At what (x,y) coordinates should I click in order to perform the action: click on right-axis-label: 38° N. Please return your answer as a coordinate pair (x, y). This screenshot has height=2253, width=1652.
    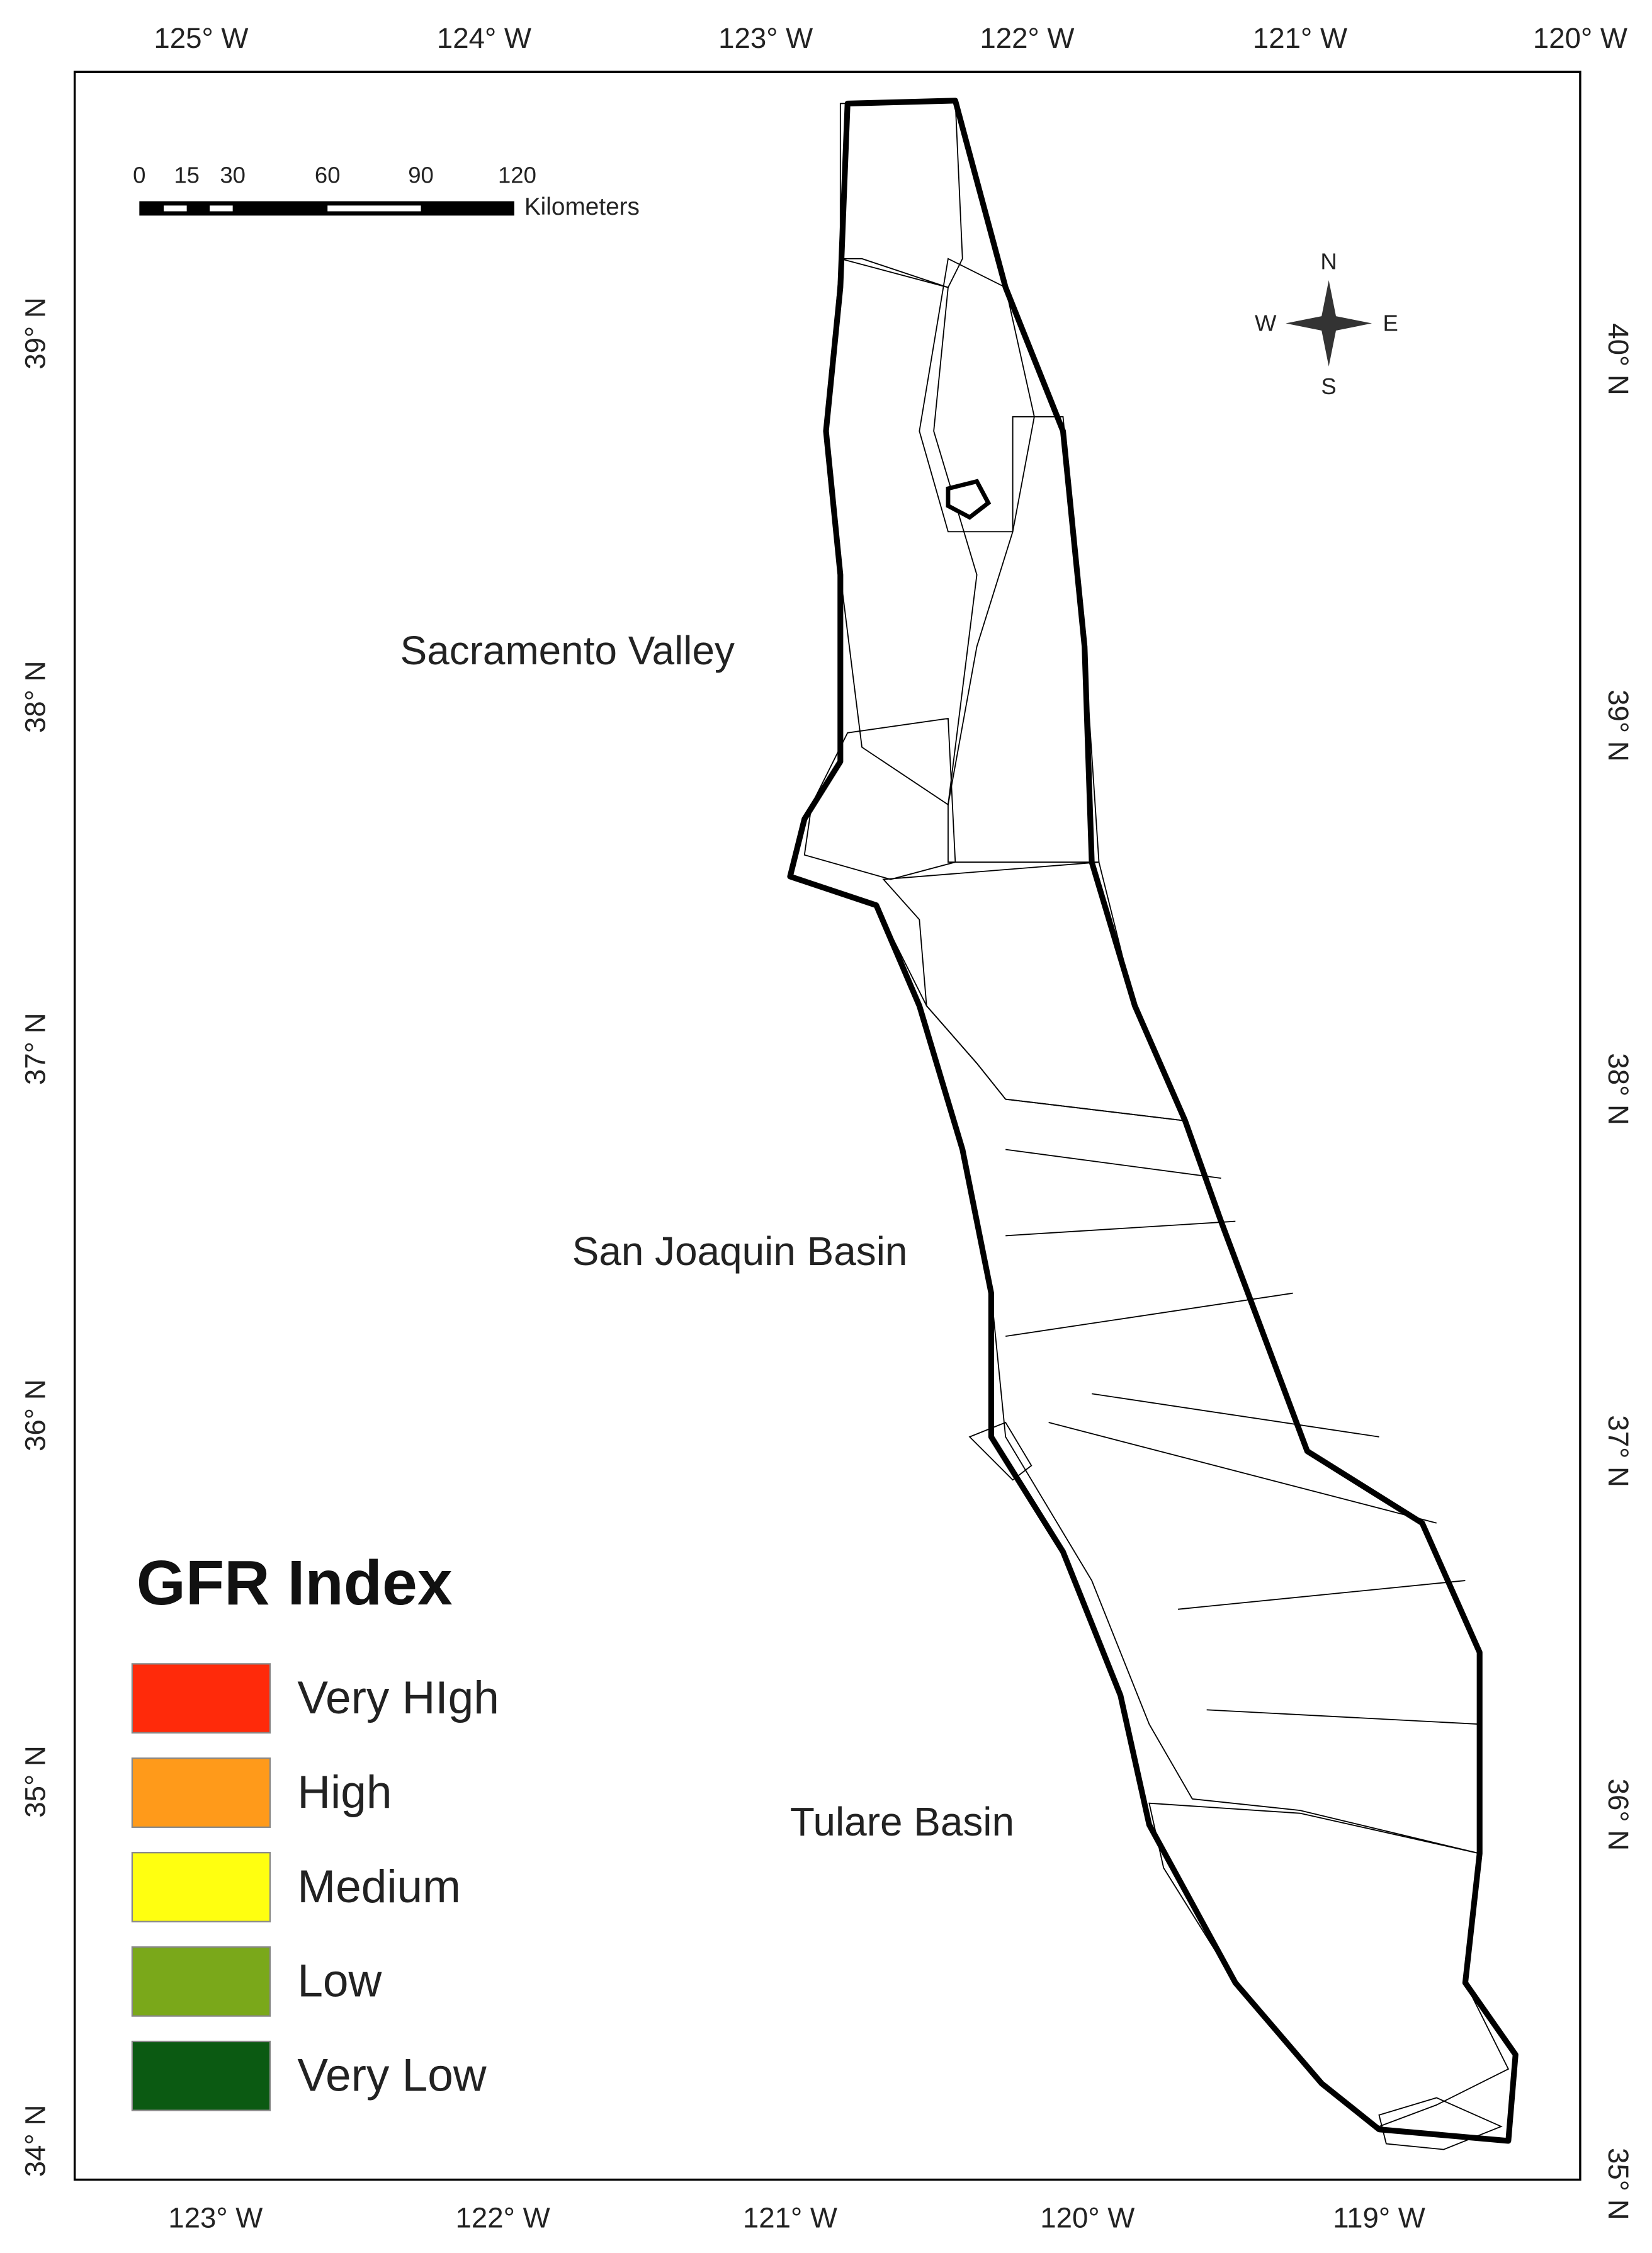
    Looking at the image, I should click on (1618, 1089).